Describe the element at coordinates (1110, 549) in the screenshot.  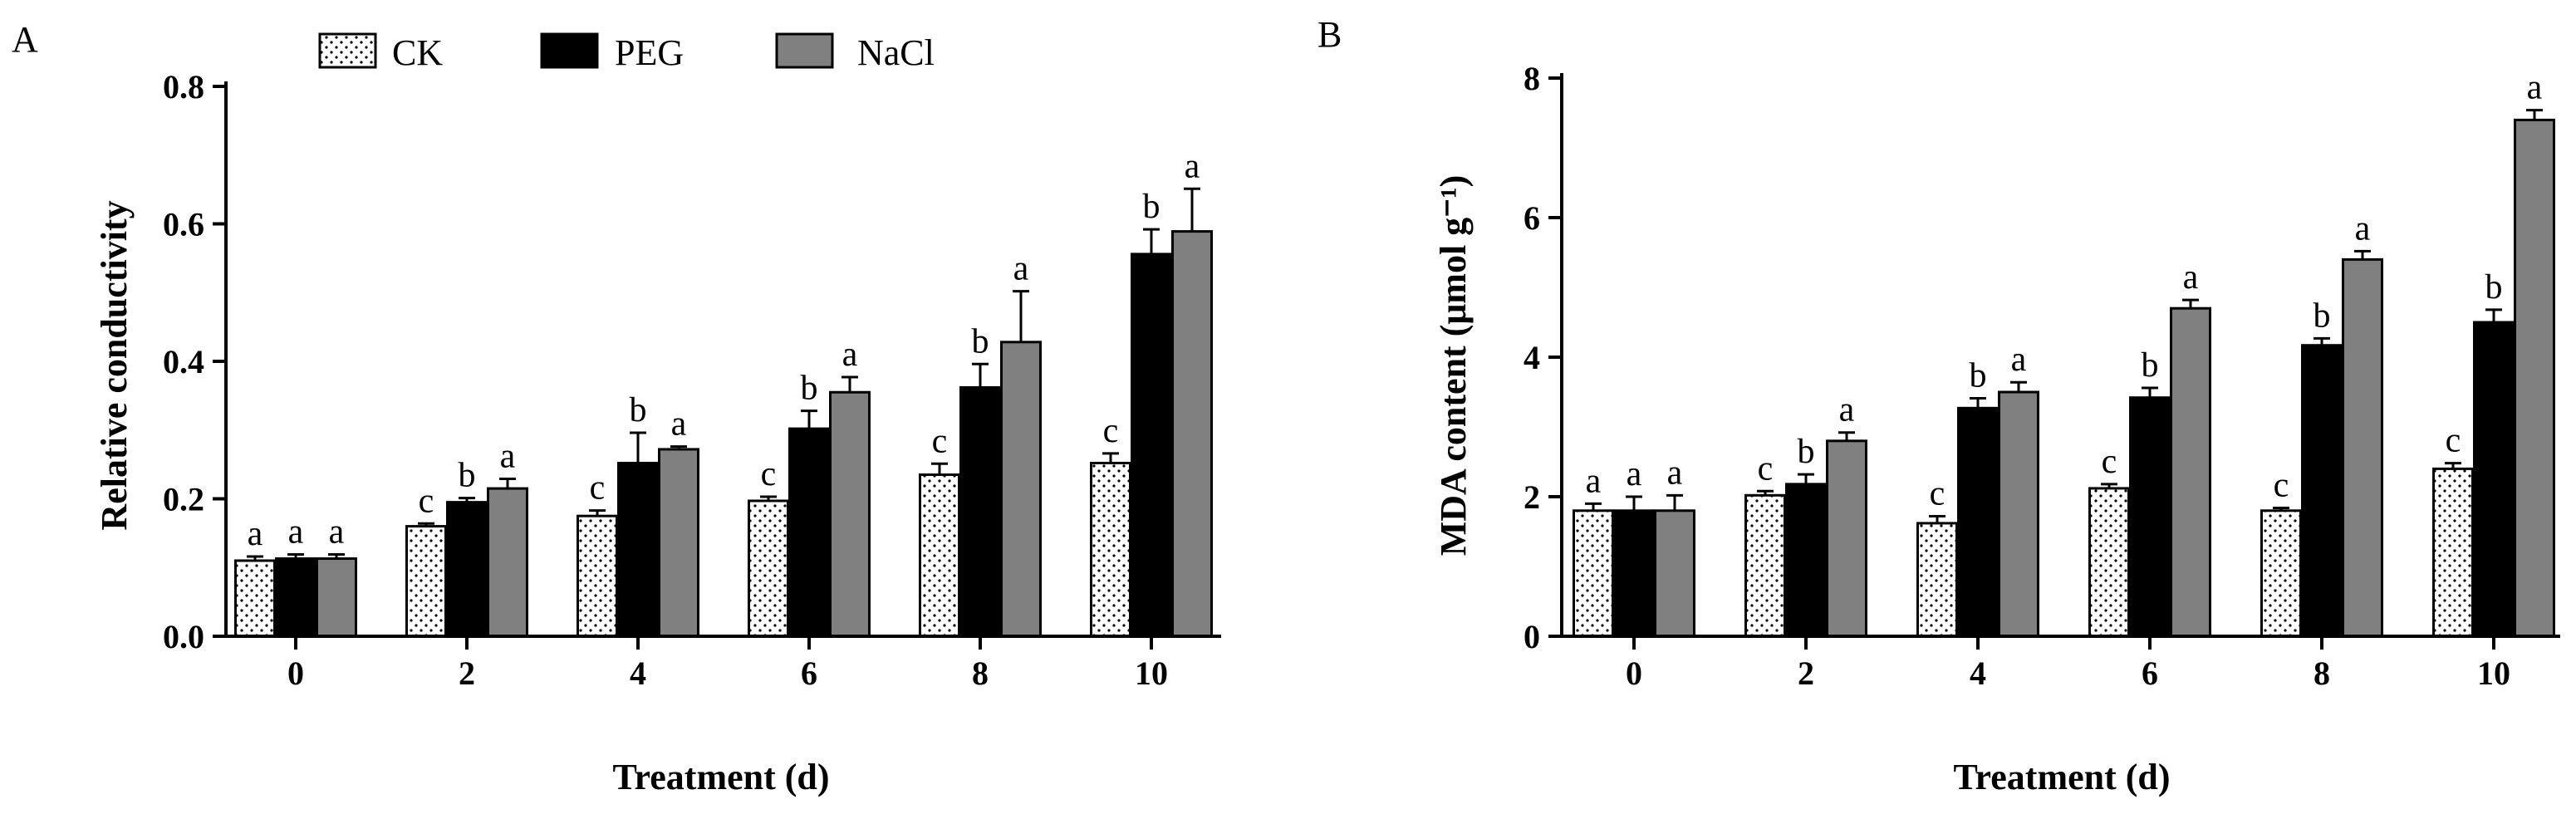
I see `bar-a-ck-d10` at that location.